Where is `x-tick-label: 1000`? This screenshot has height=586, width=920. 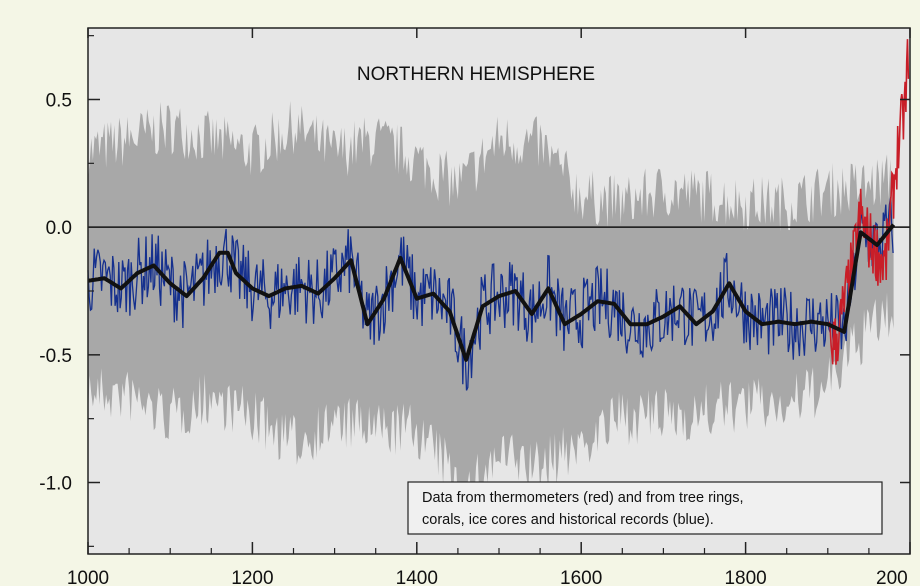
x-tick-label: 1000 is located at coordinates (88, 577).